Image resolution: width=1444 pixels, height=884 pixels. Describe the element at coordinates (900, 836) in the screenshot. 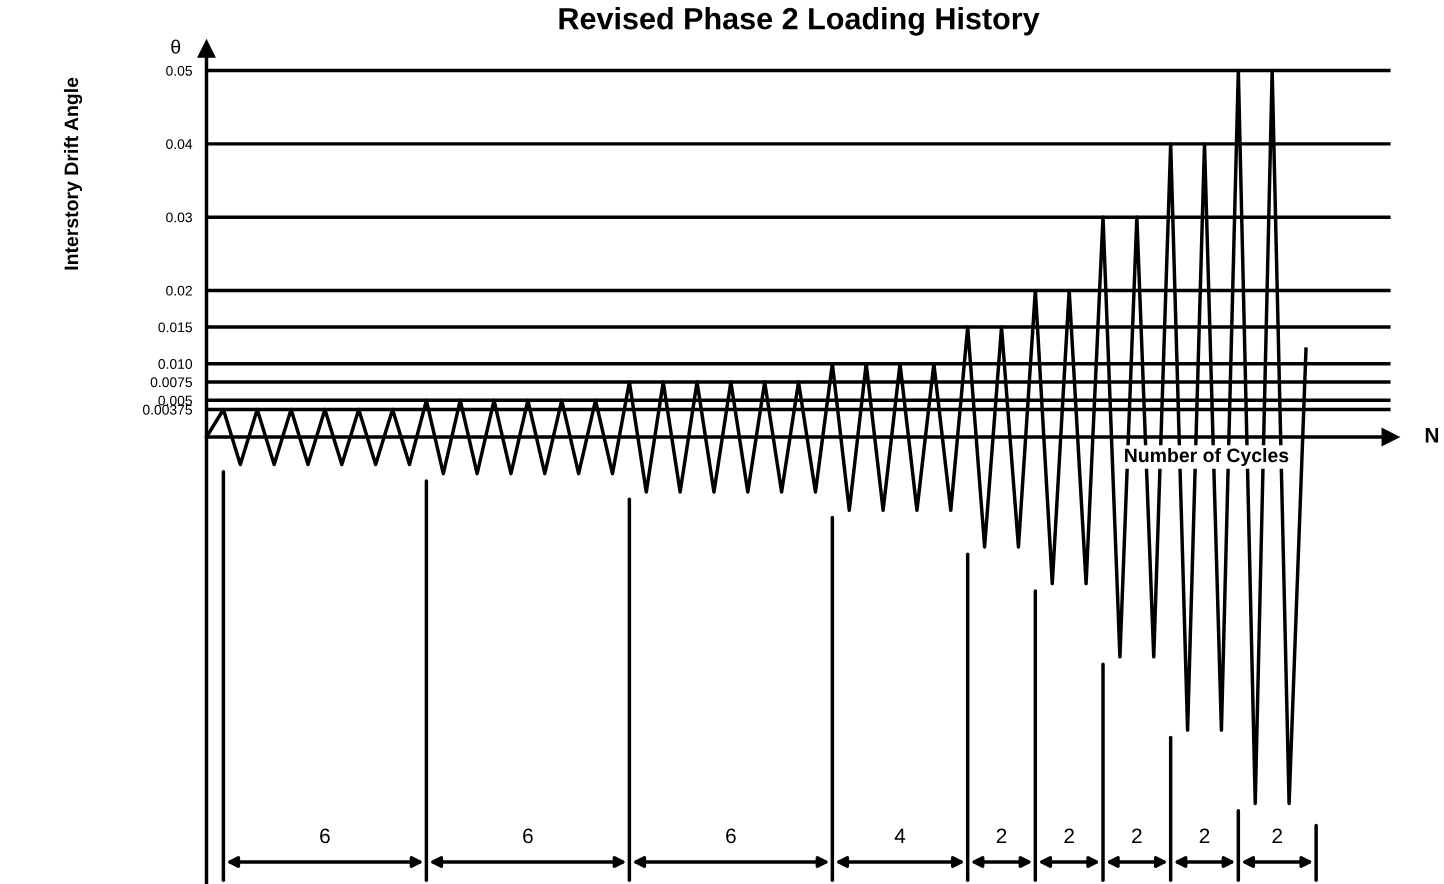

I see `annotation: 4` at that location.